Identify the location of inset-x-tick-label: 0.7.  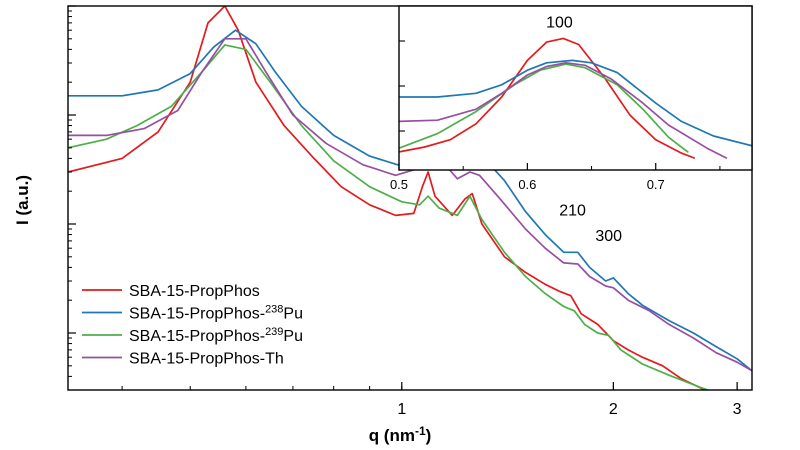
(656, 184).